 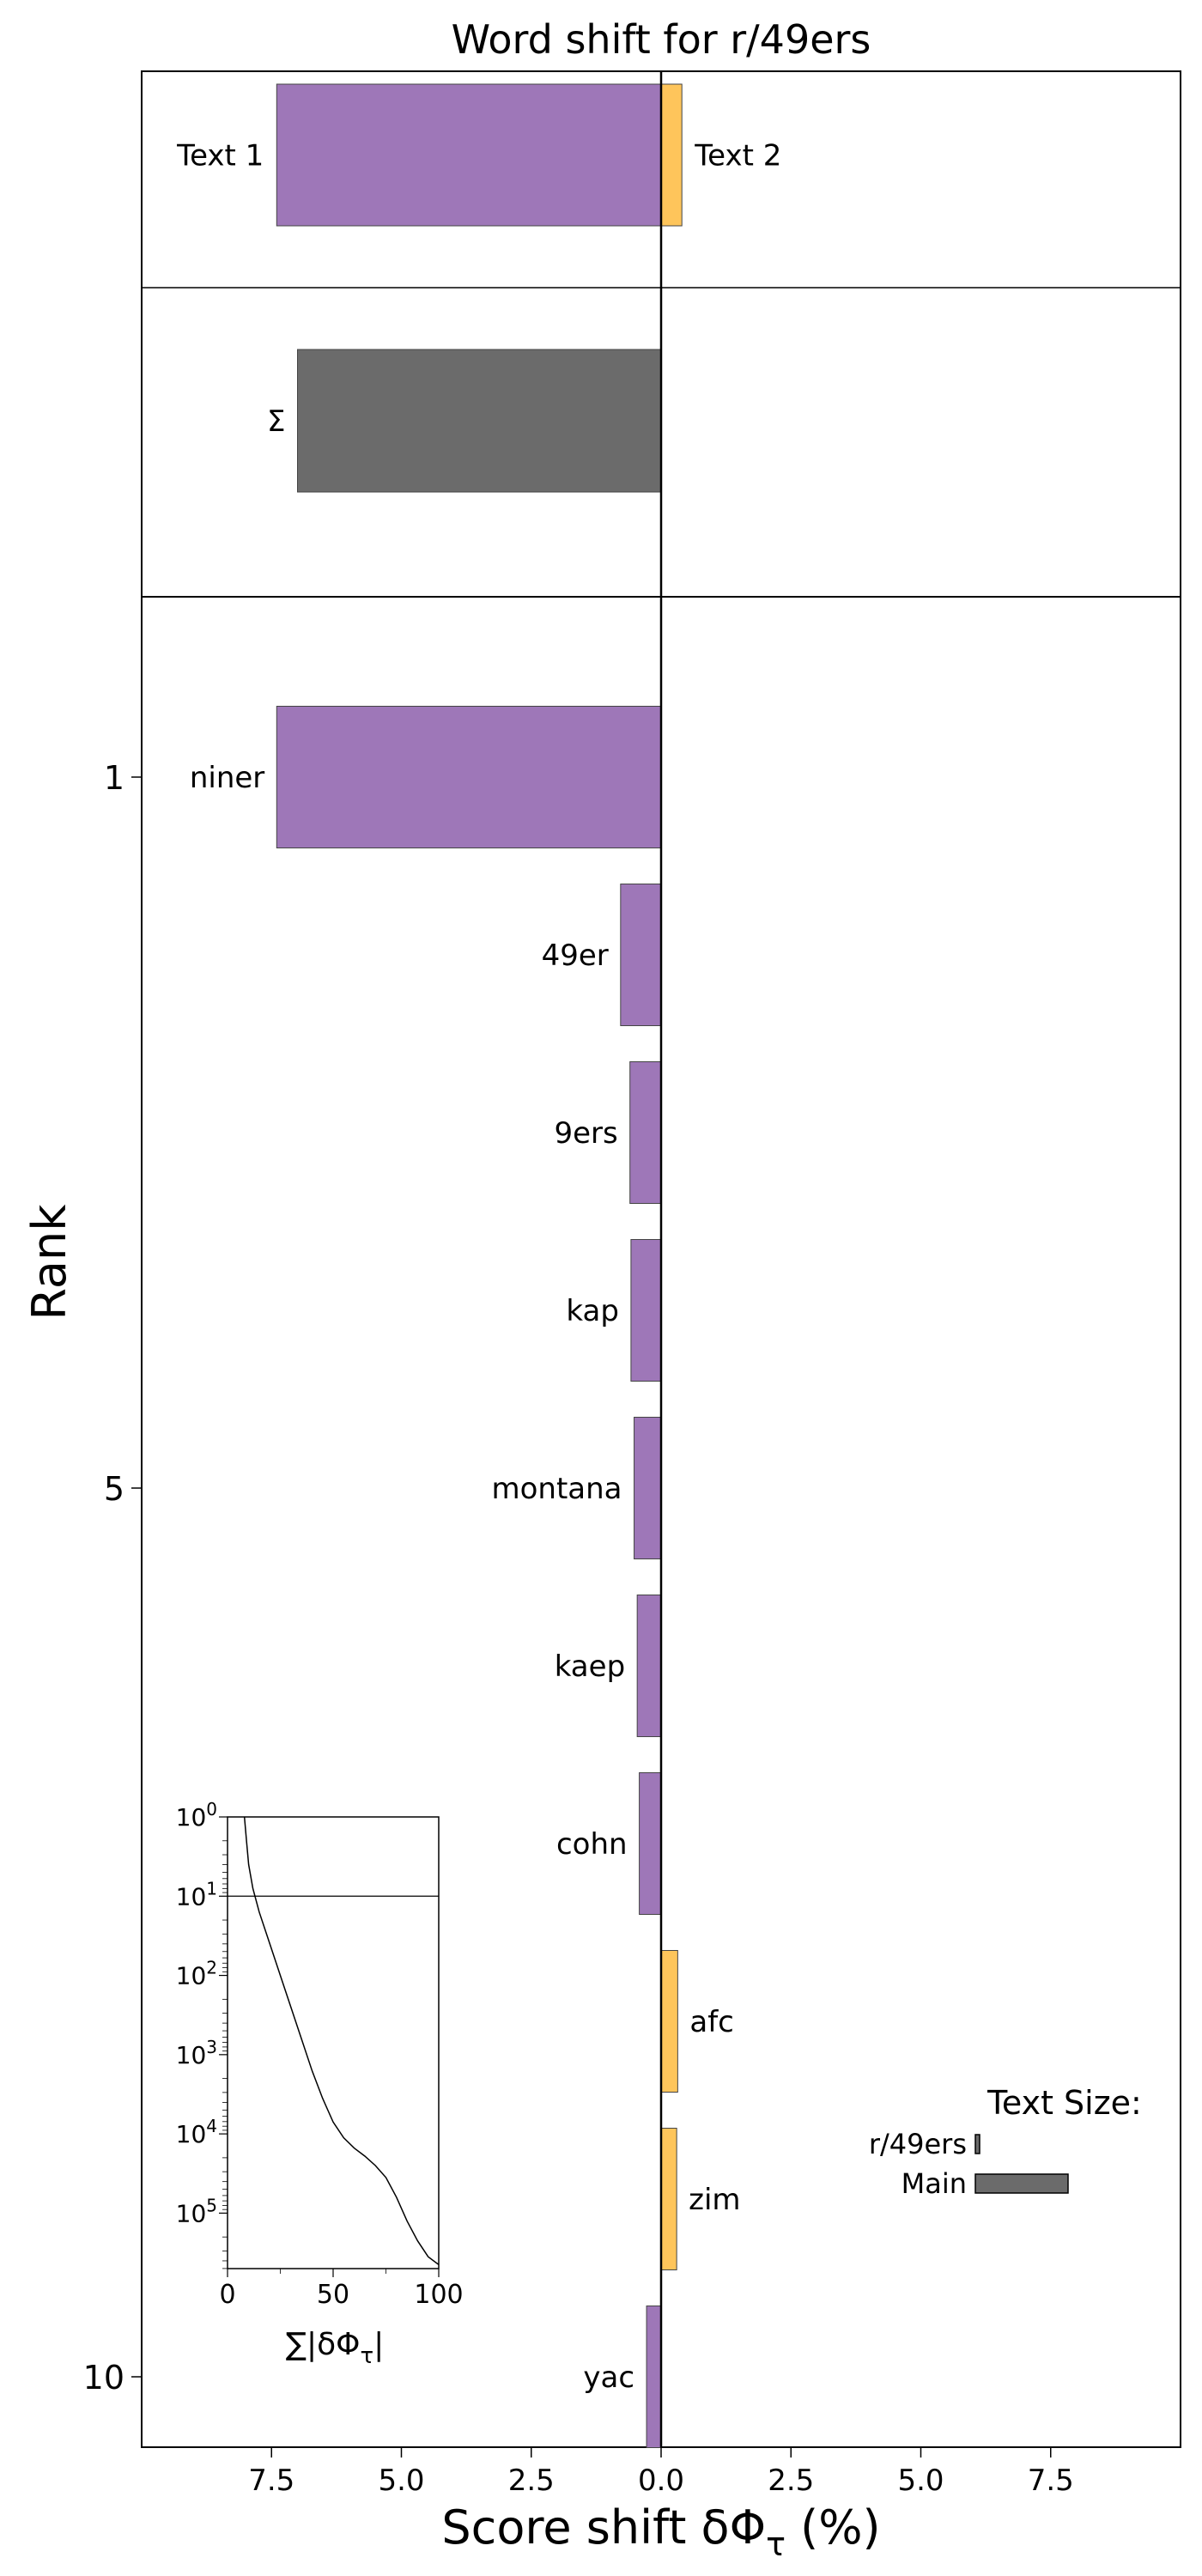 What do you see at coordinates (220, 156) in the screenshot?
I see `text1-label: Text 1` at bounding box center [220, 156].